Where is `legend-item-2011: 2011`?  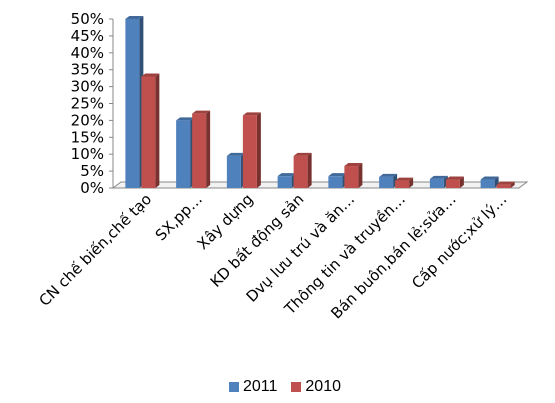
legend-item-2011: 2011 is located at coordinates (253, 387).